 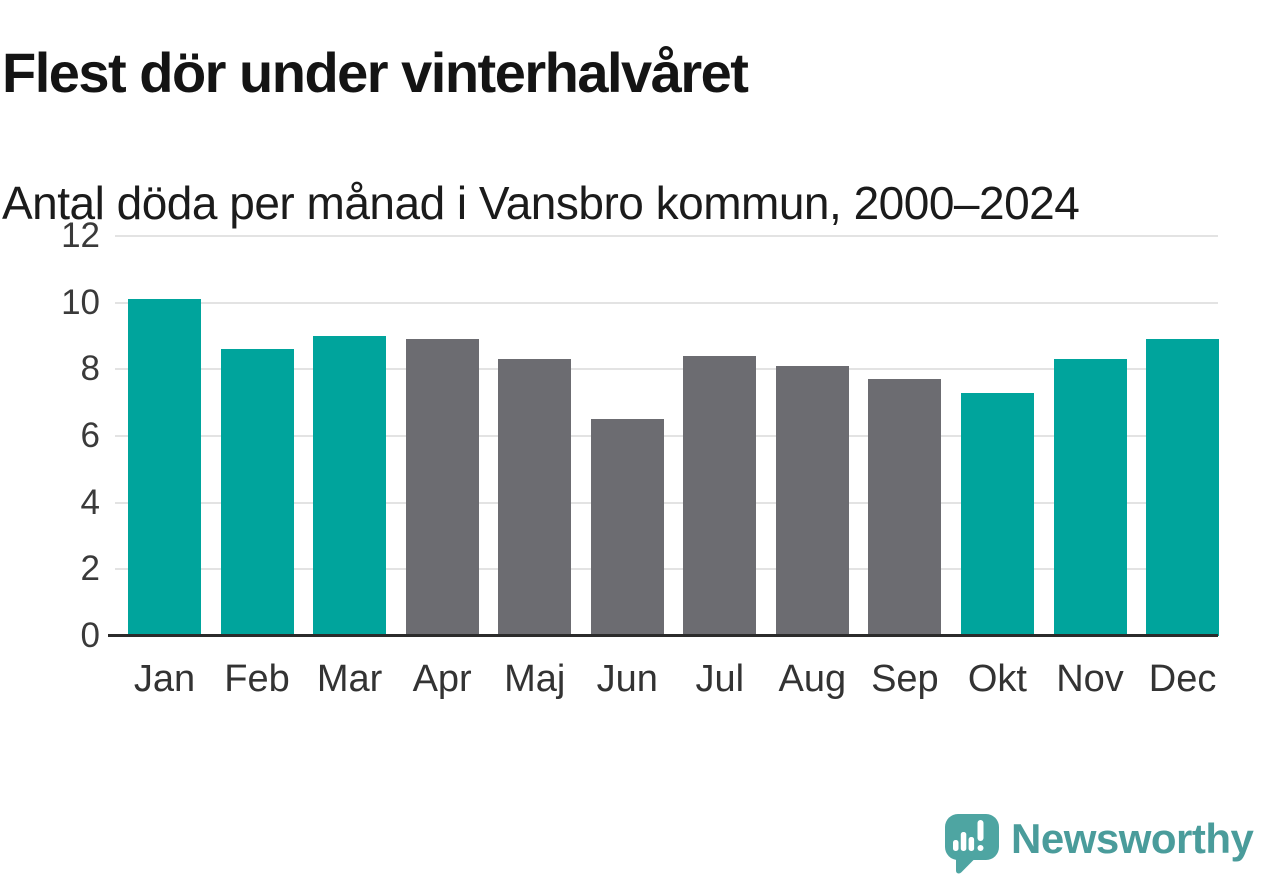 What do you see at coordinates (720, 496) in the screenshot?
I see `bar-jul` at bounding box center [720, 496].